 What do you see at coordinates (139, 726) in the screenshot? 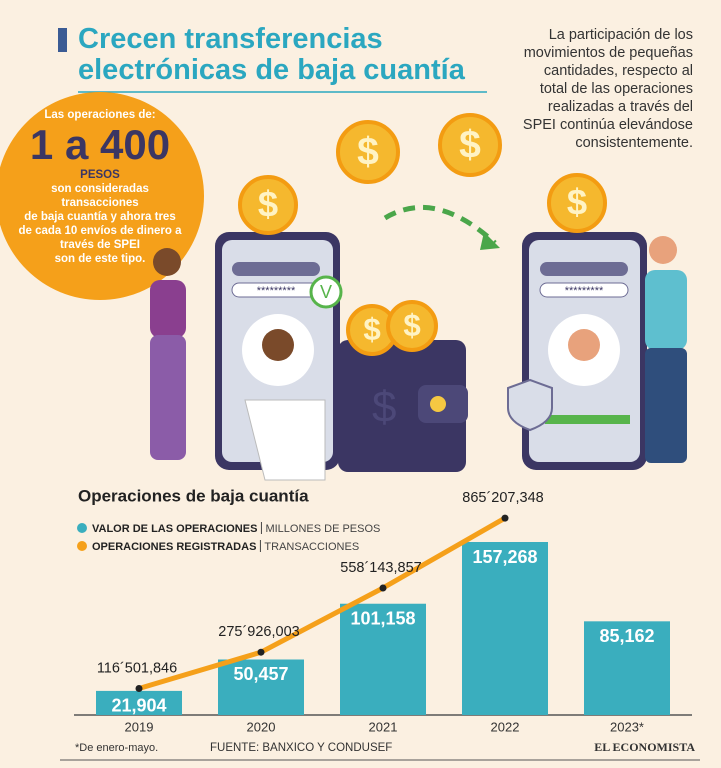
I see `x-tick-label: 2019` at bounding box center [139, 726].